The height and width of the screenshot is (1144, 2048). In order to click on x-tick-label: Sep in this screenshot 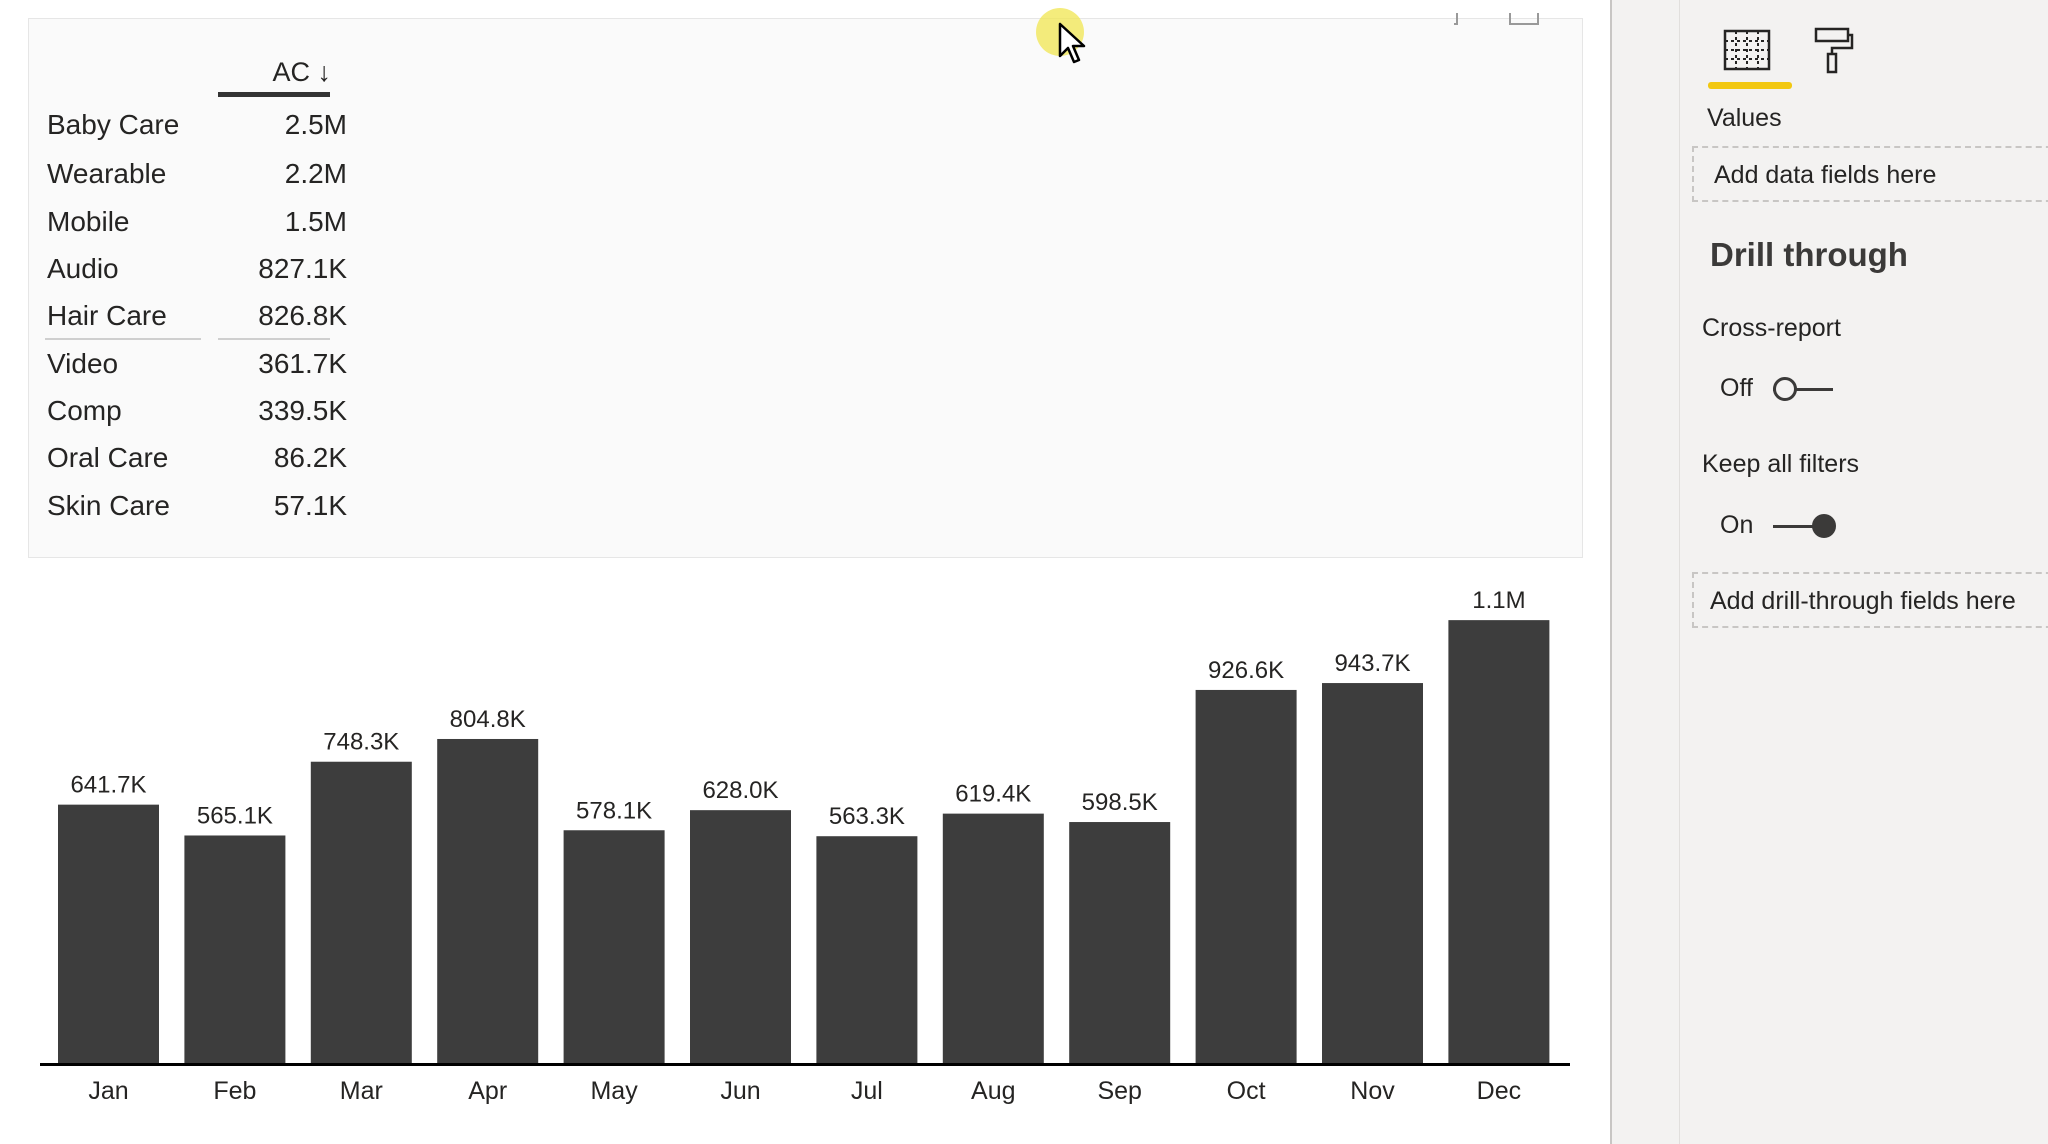, I will do `click(1119, 1091)`.